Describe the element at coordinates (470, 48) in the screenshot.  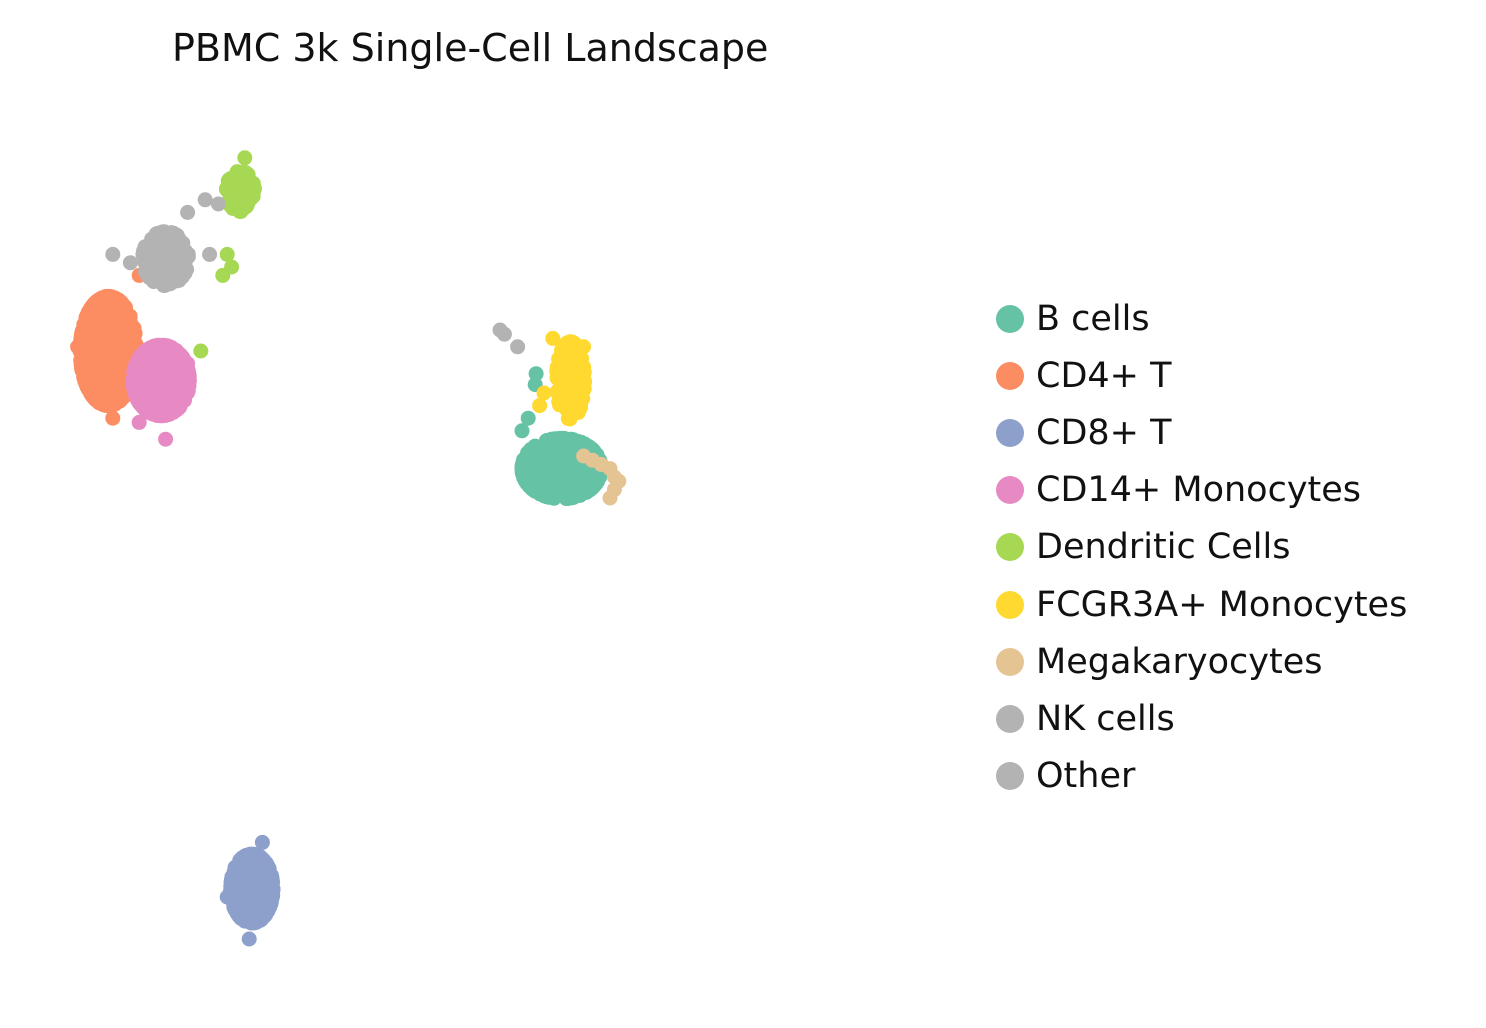
I see `chart-title: PBMC 3k Single-Cell Landscape` at that location.